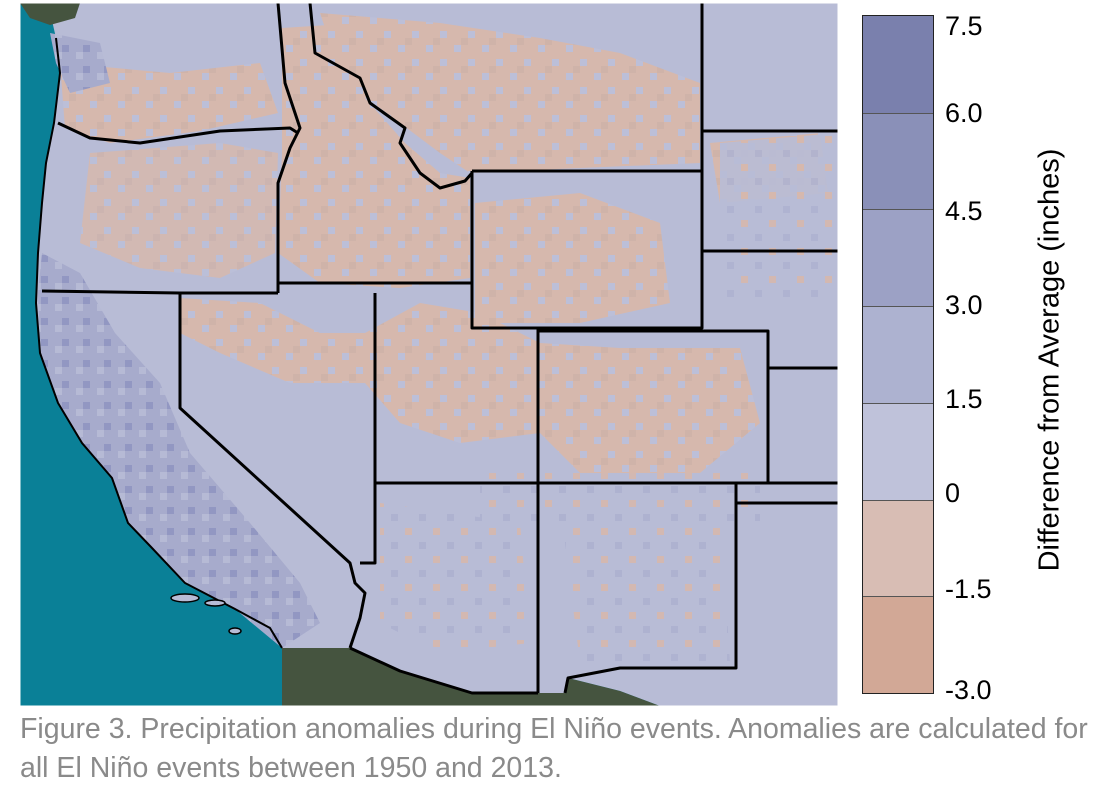 This screenshot has width=1108, height=795. Describe the element at coordinates (1049, 360) in the screenshot. I see `colorbar-title: Difference from Average (inches)` at that location.